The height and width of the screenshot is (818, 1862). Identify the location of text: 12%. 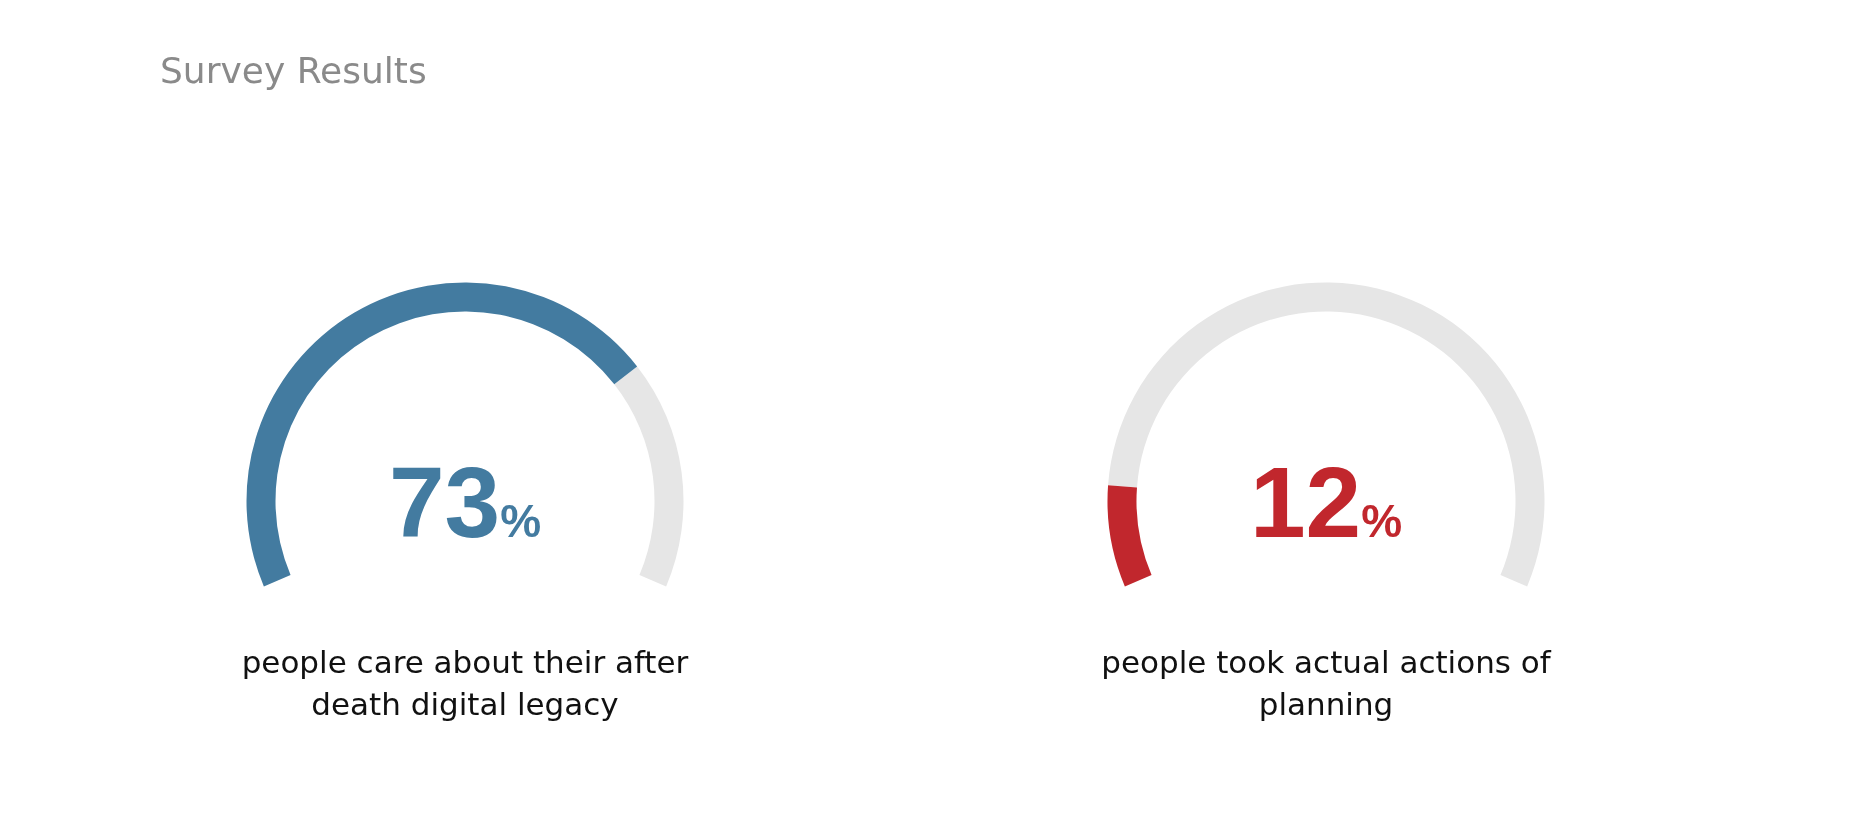
(1326, 502).